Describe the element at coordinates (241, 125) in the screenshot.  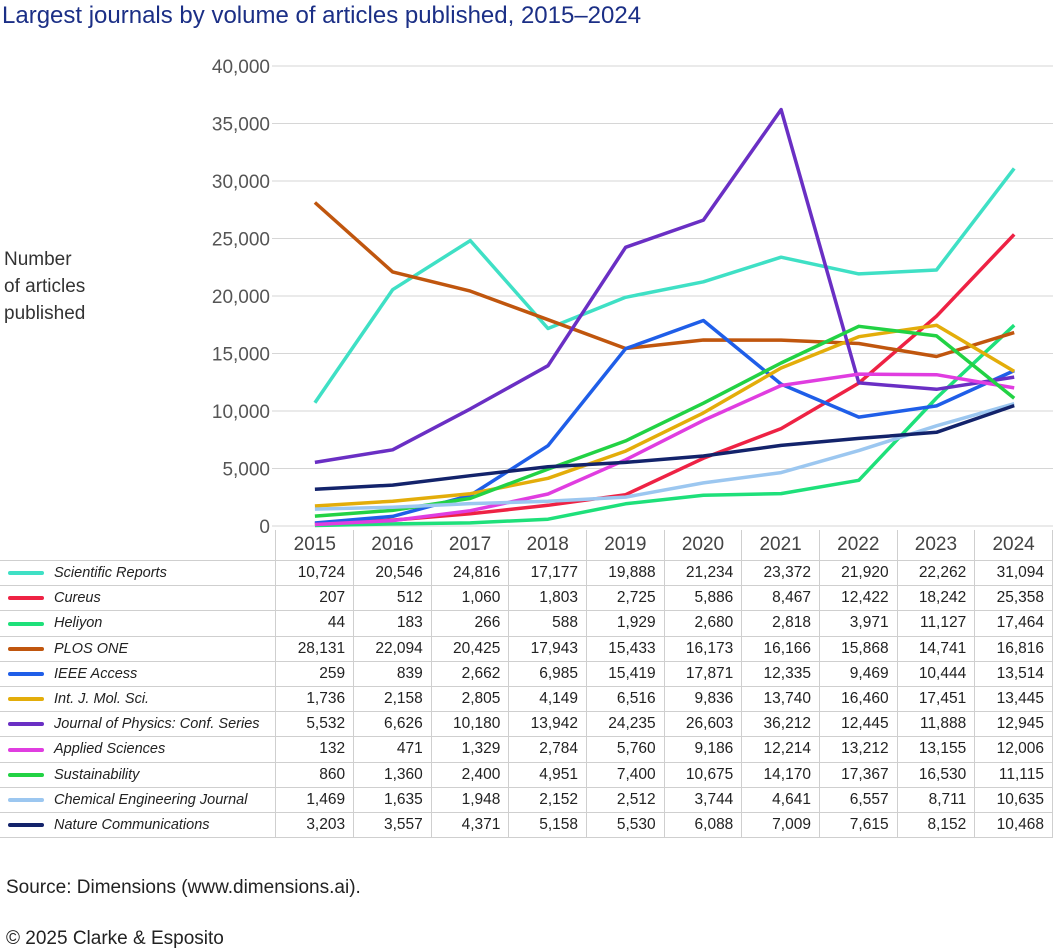
I see `y-tick-label: 35,000` at that location.